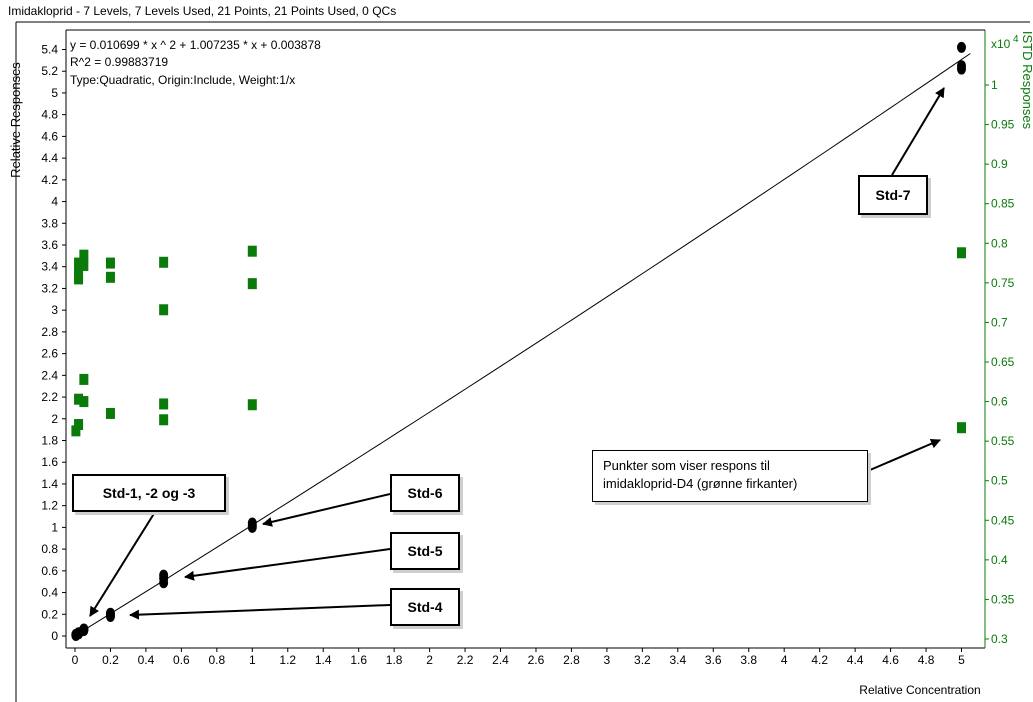 The width and height of the screenshot is (1033, 702). I want to click on x-tick-label: 4.2, so click(819, 660).